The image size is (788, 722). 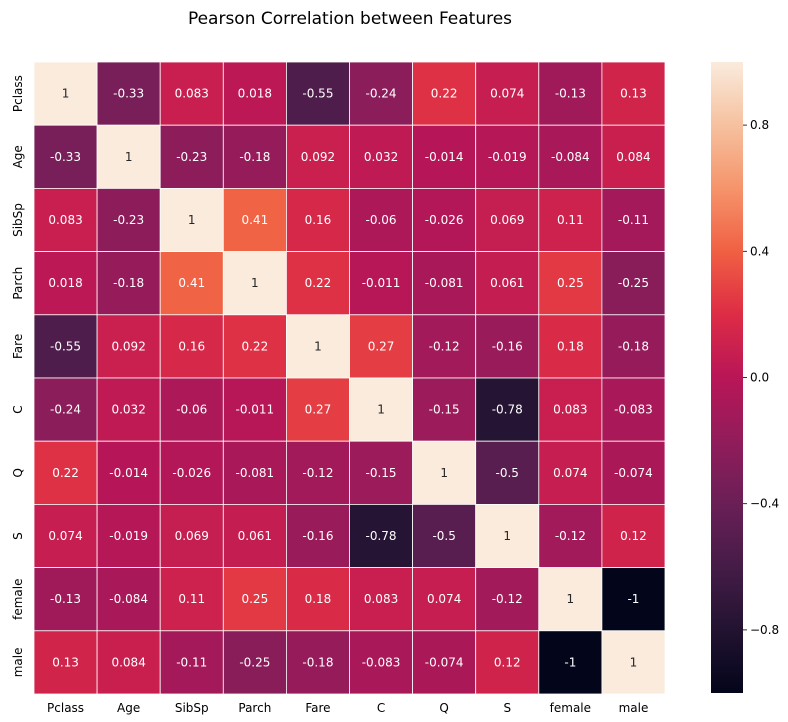 What do you see at coordinates (381, 662) in the screenshot?
I see `heatmap-cell-label: -0.083` at bounding box center [381, 662].